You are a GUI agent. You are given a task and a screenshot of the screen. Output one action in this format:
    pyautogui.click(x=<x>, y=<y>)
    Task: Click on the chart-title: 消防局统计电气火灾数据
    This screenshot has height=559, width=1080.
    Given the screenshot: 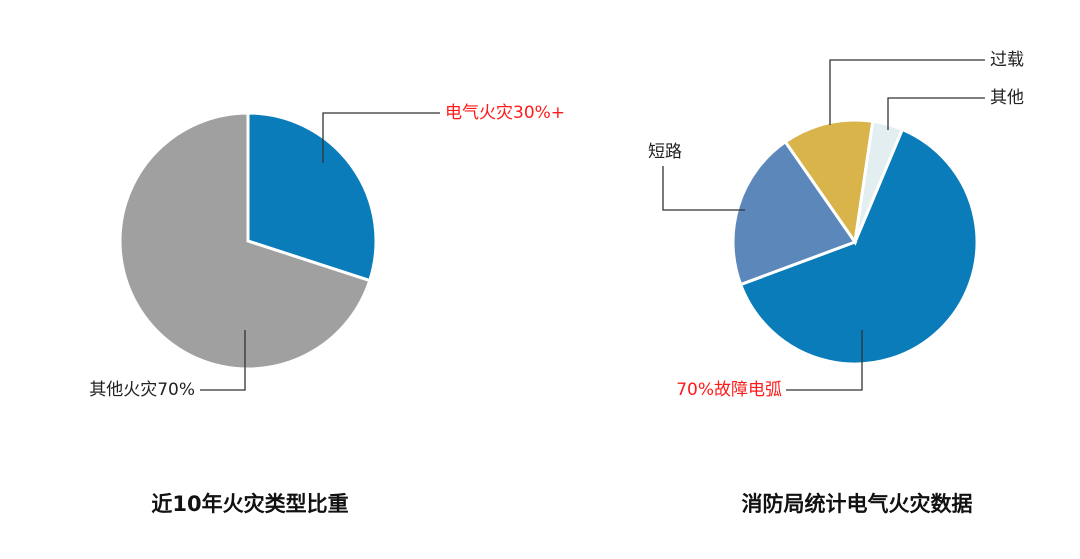 What is the action you would take?
    pyautogui.click(x=857, y=504)
    